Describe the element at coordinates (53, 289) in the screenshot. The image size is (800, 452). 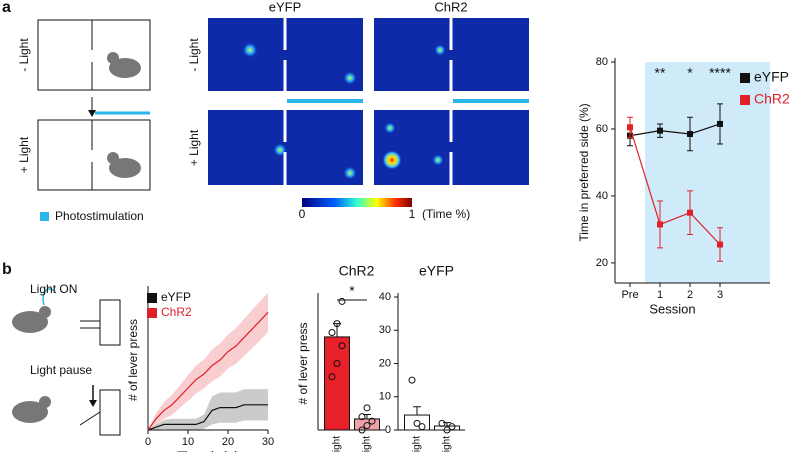
I see `diagram-label: Light ON` at that location.